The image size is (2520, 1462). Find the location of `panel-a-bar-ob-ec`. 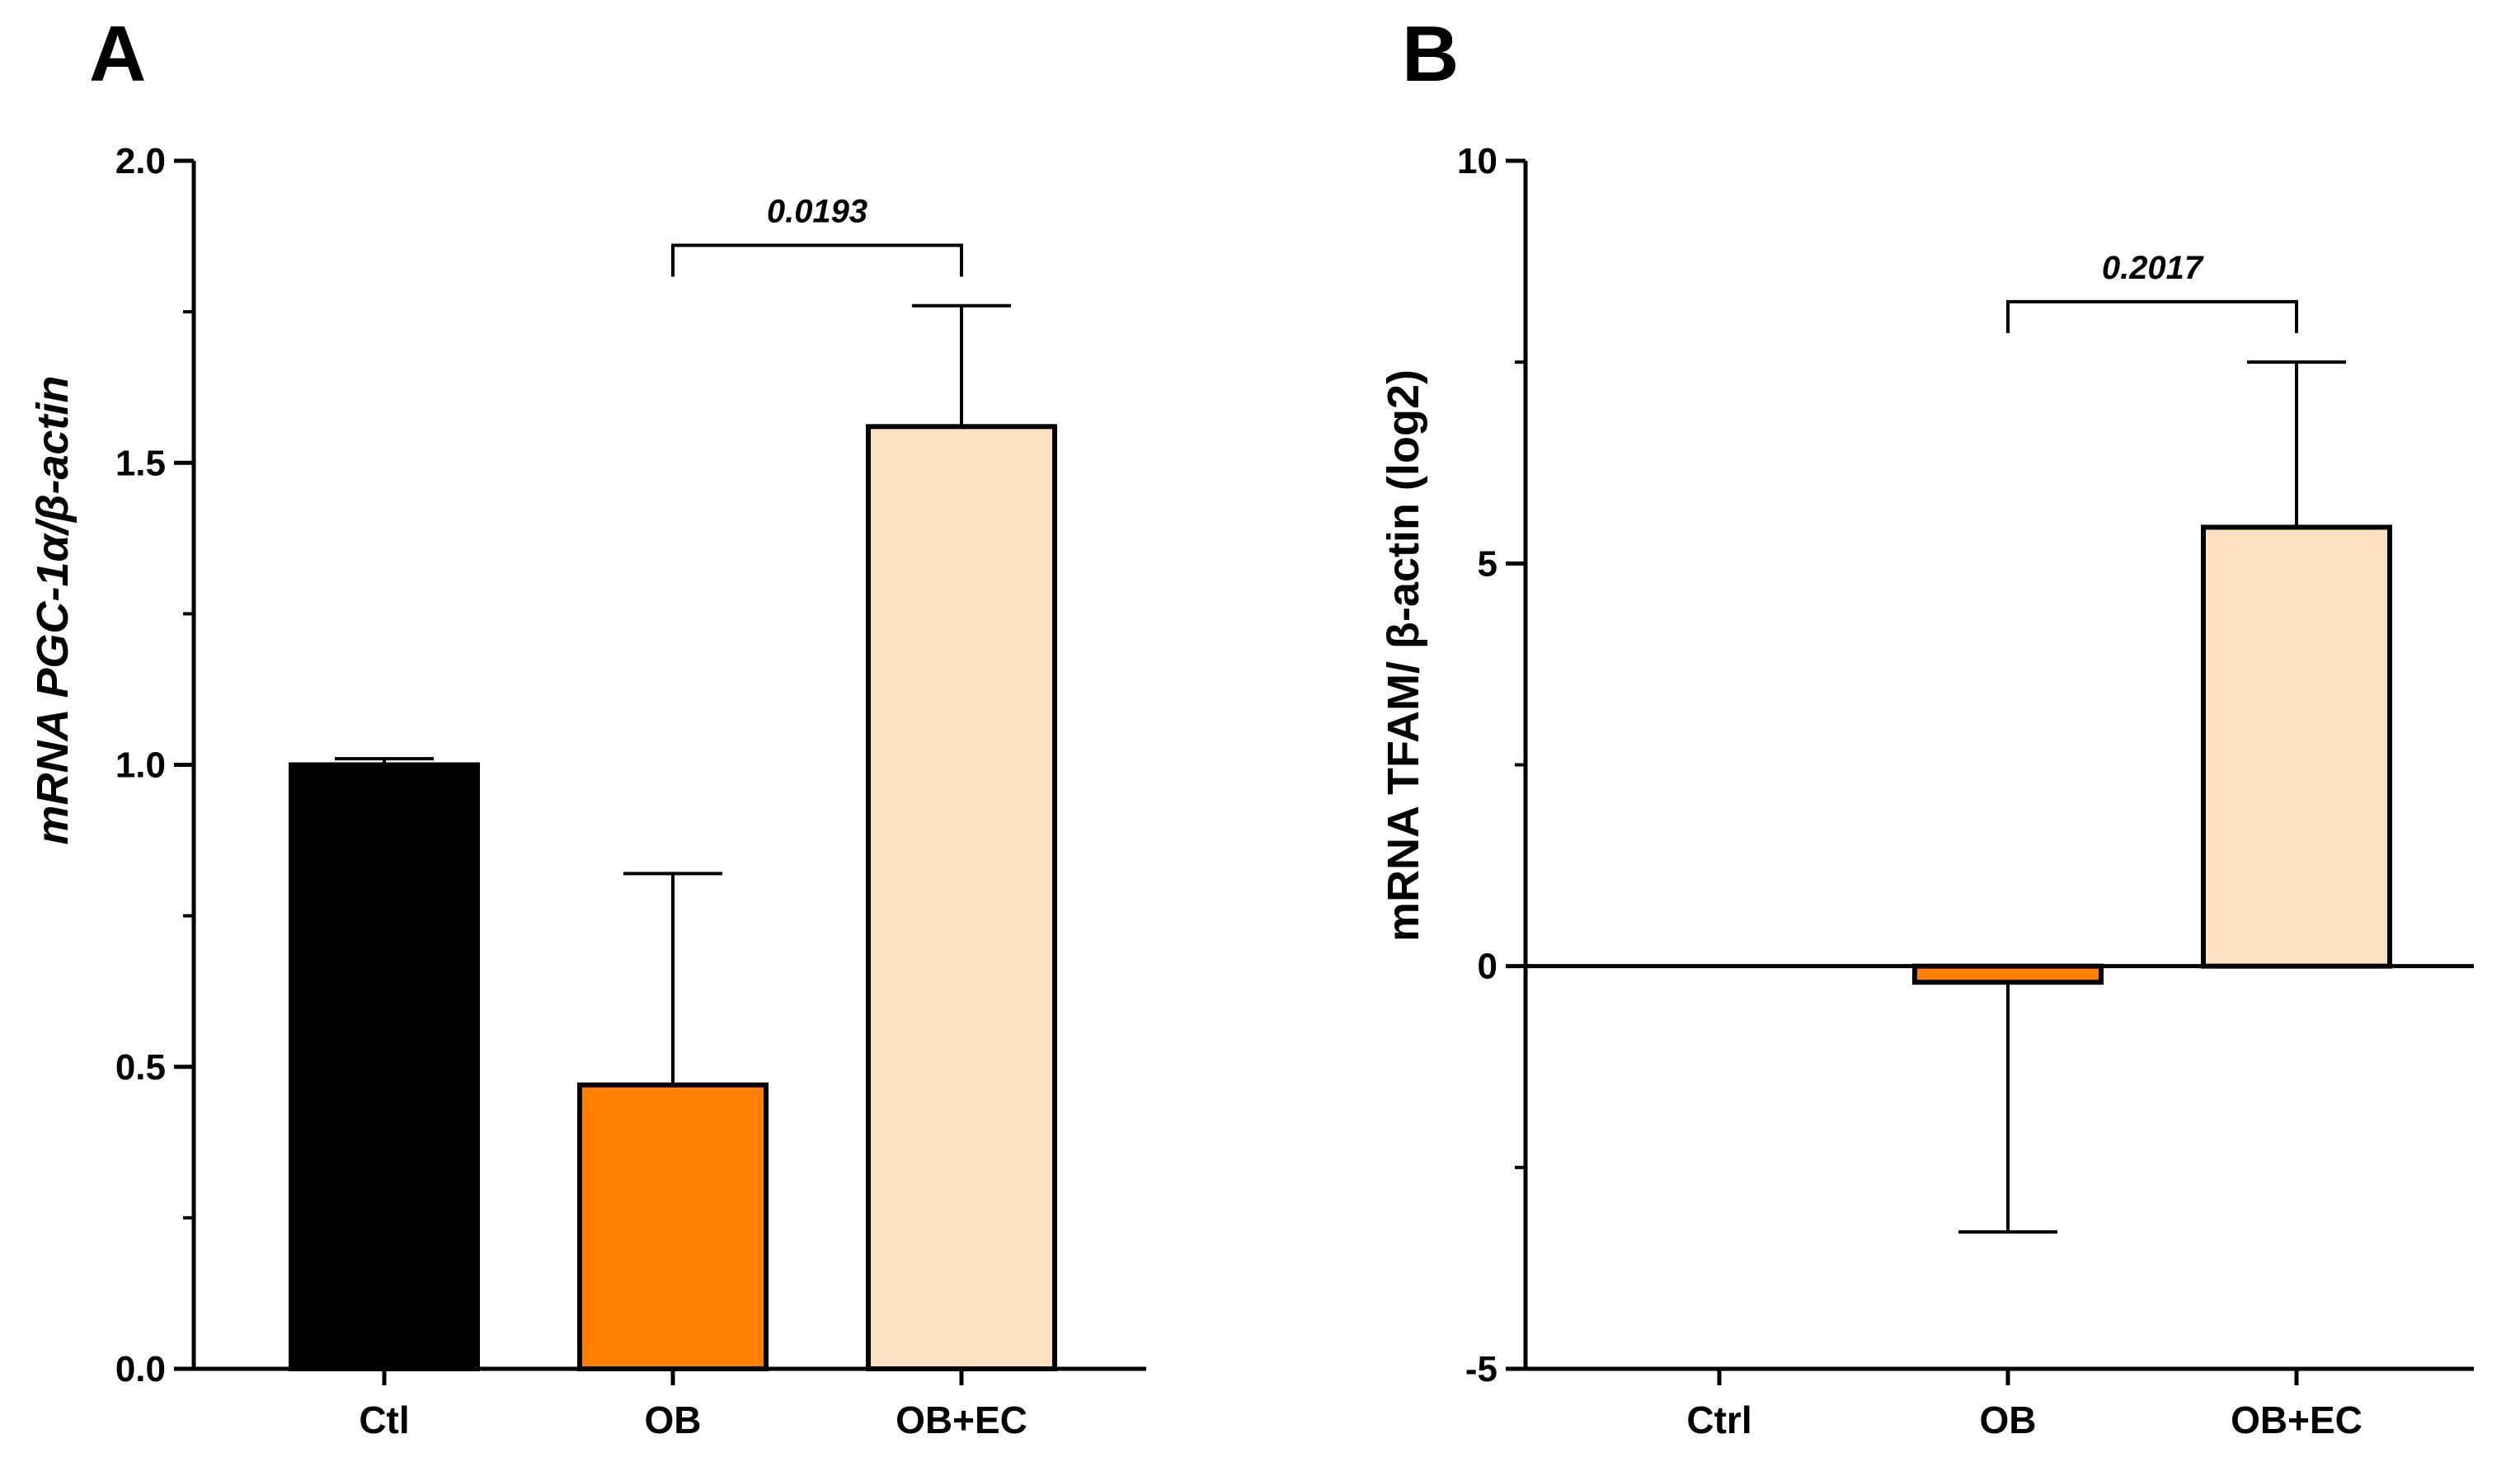

panel-a-bar-ob-ec is located at coordinates (961, 897).